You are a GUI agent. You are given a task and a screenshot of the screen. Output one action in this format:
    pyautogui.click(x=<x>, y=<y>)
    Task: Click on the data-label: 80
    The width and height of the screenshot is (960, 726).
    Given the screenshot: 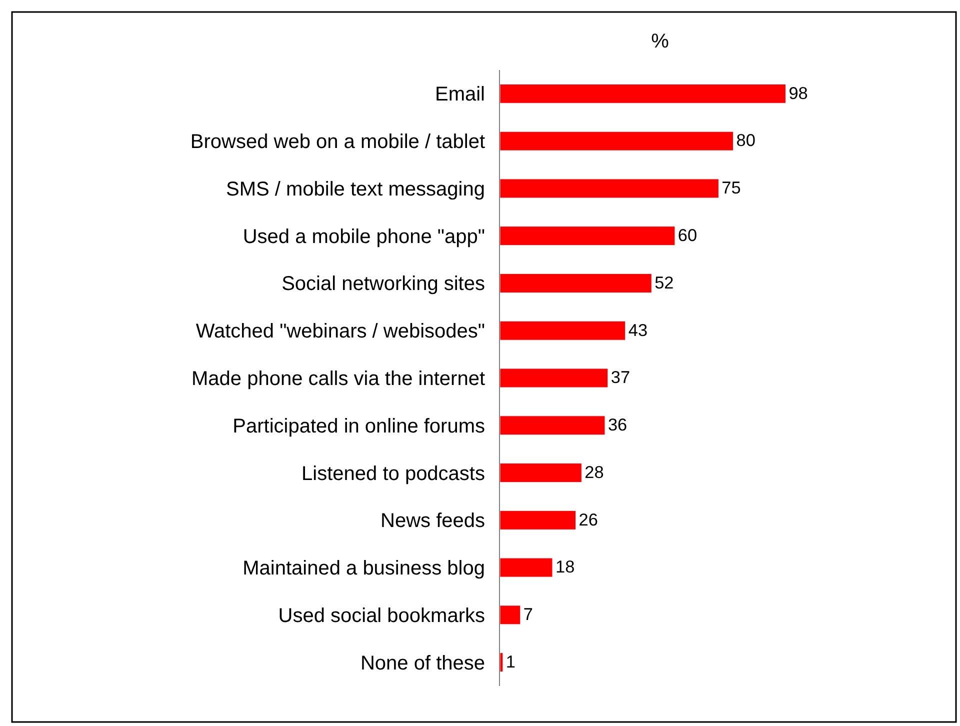 What is the action you would take?
    pyautogui.click(x=746, y=140)
    